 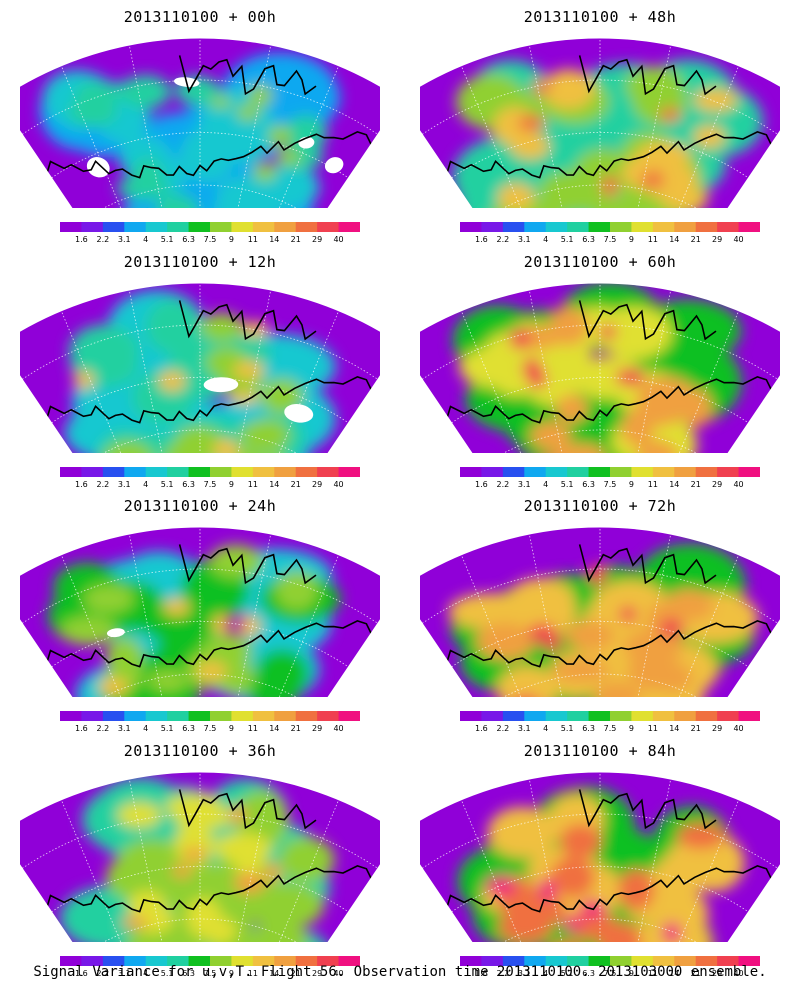 What do you see at coordinates (600, 262) in the screenshot?
I see `panel-title: 2013110100 + 60h` at bounding box center [600, 262].